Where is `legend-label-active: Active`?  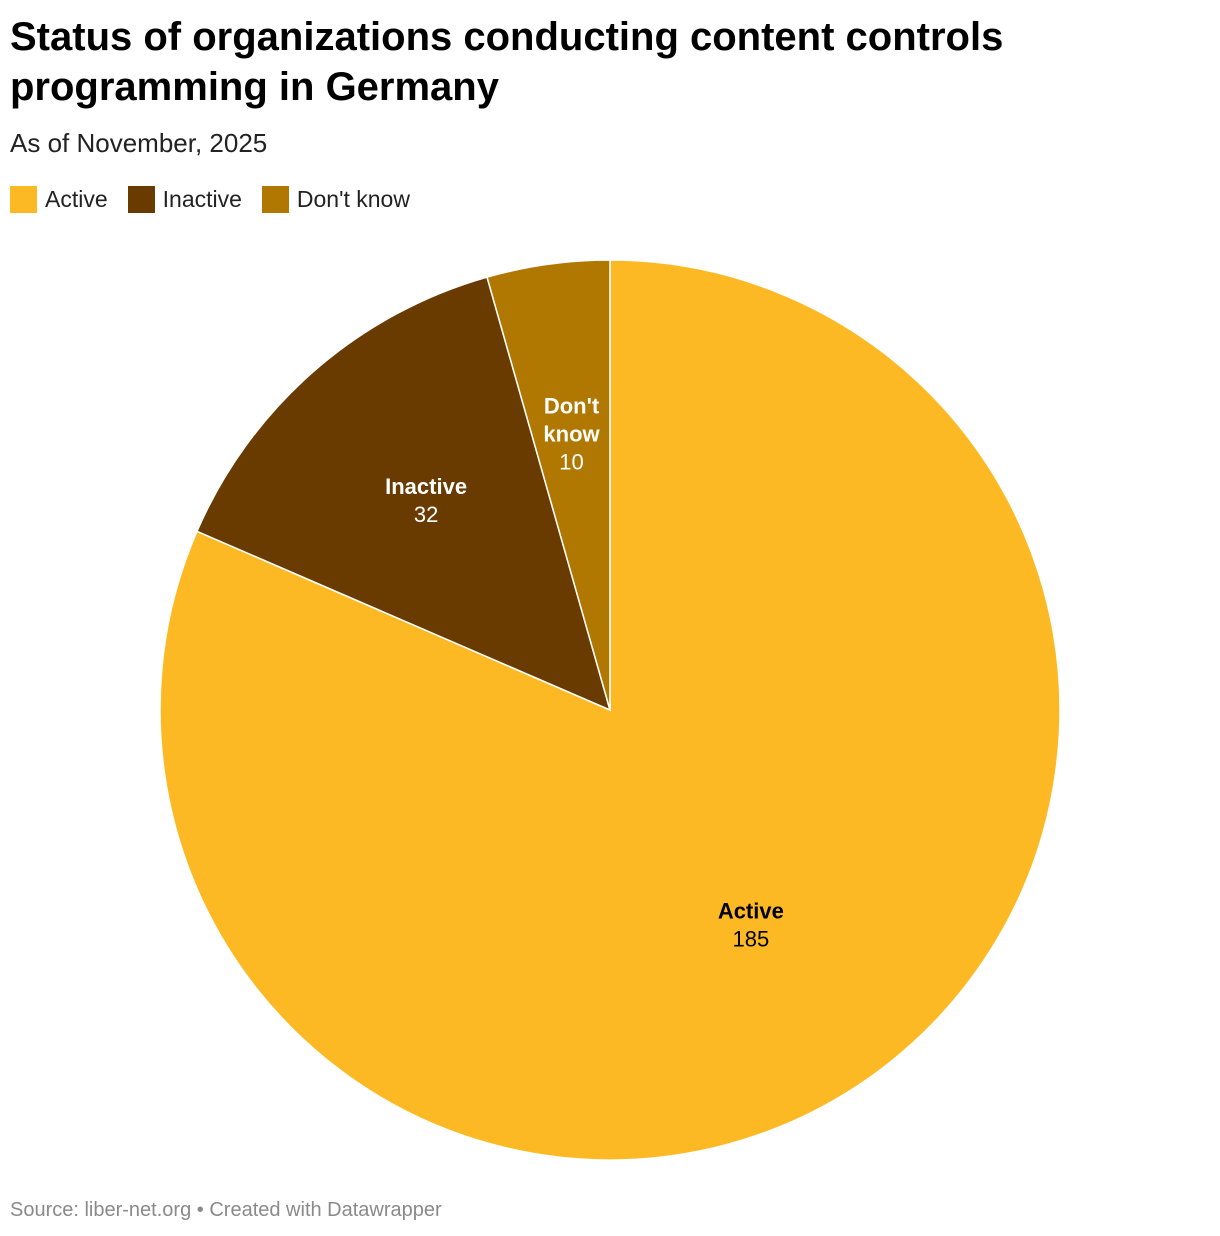
legend-label-active: Active is located at coordinates (76, 199).